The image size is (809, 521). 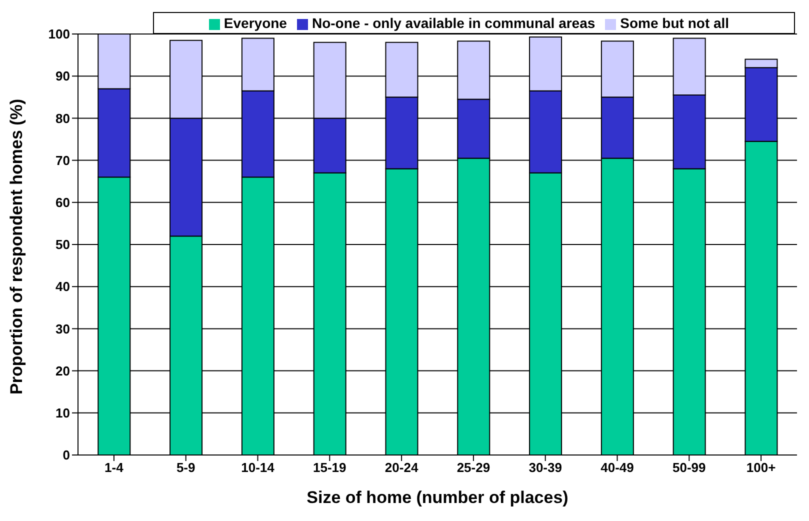 I want to click on x-tick-label: 15-19, so click(x=329, y=468).